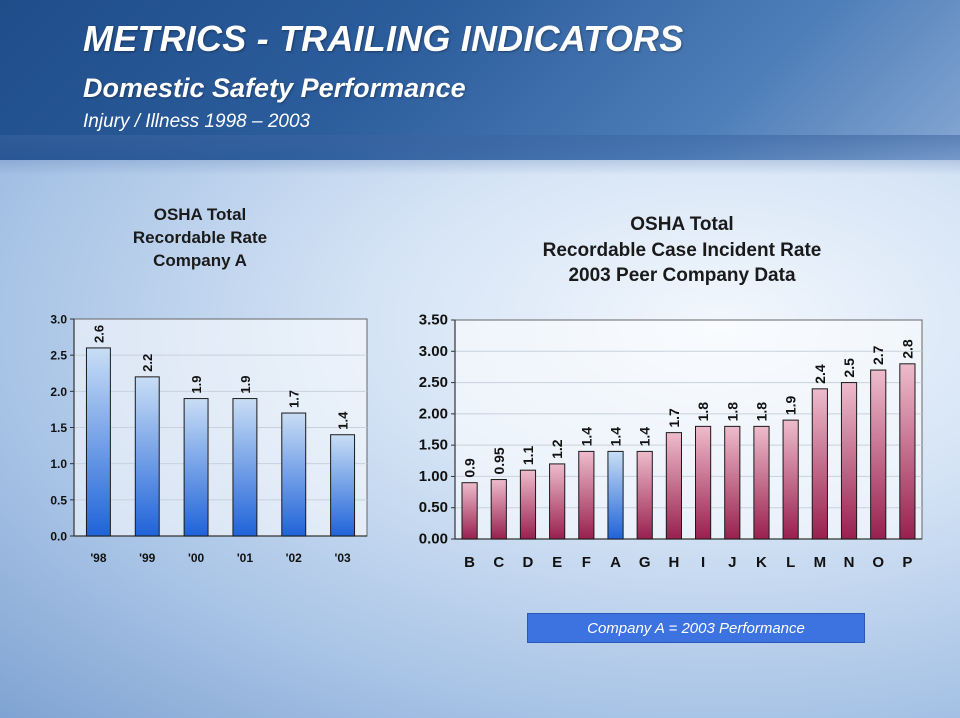  What do you see at coordinates (645, 562) in the screenshot?
I see `right-category-label: G` at bounding box center [645, 562].